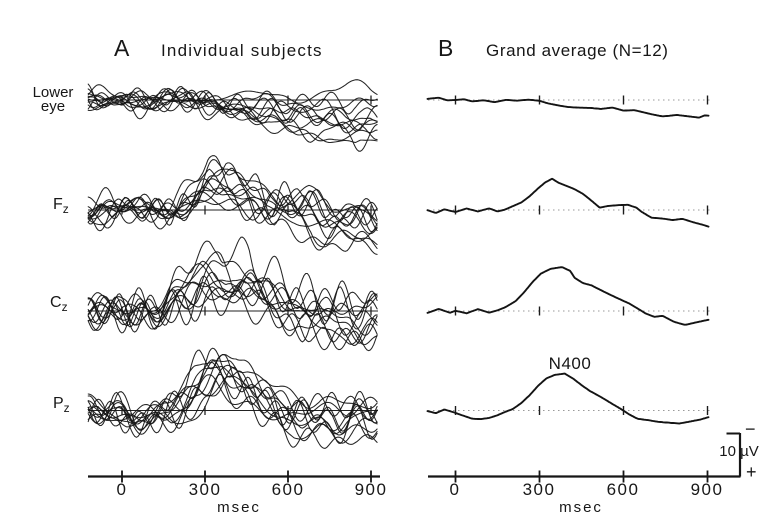  I want to click on axis-b-tick-600: 600, so click(623, 489).